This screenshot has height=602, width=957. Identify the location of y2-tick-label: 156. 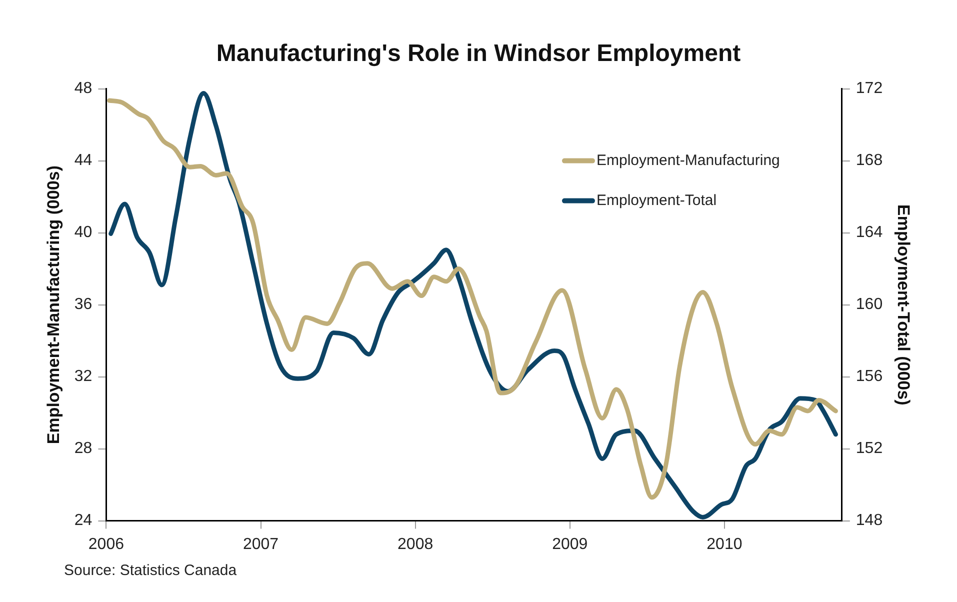
(869, 377).